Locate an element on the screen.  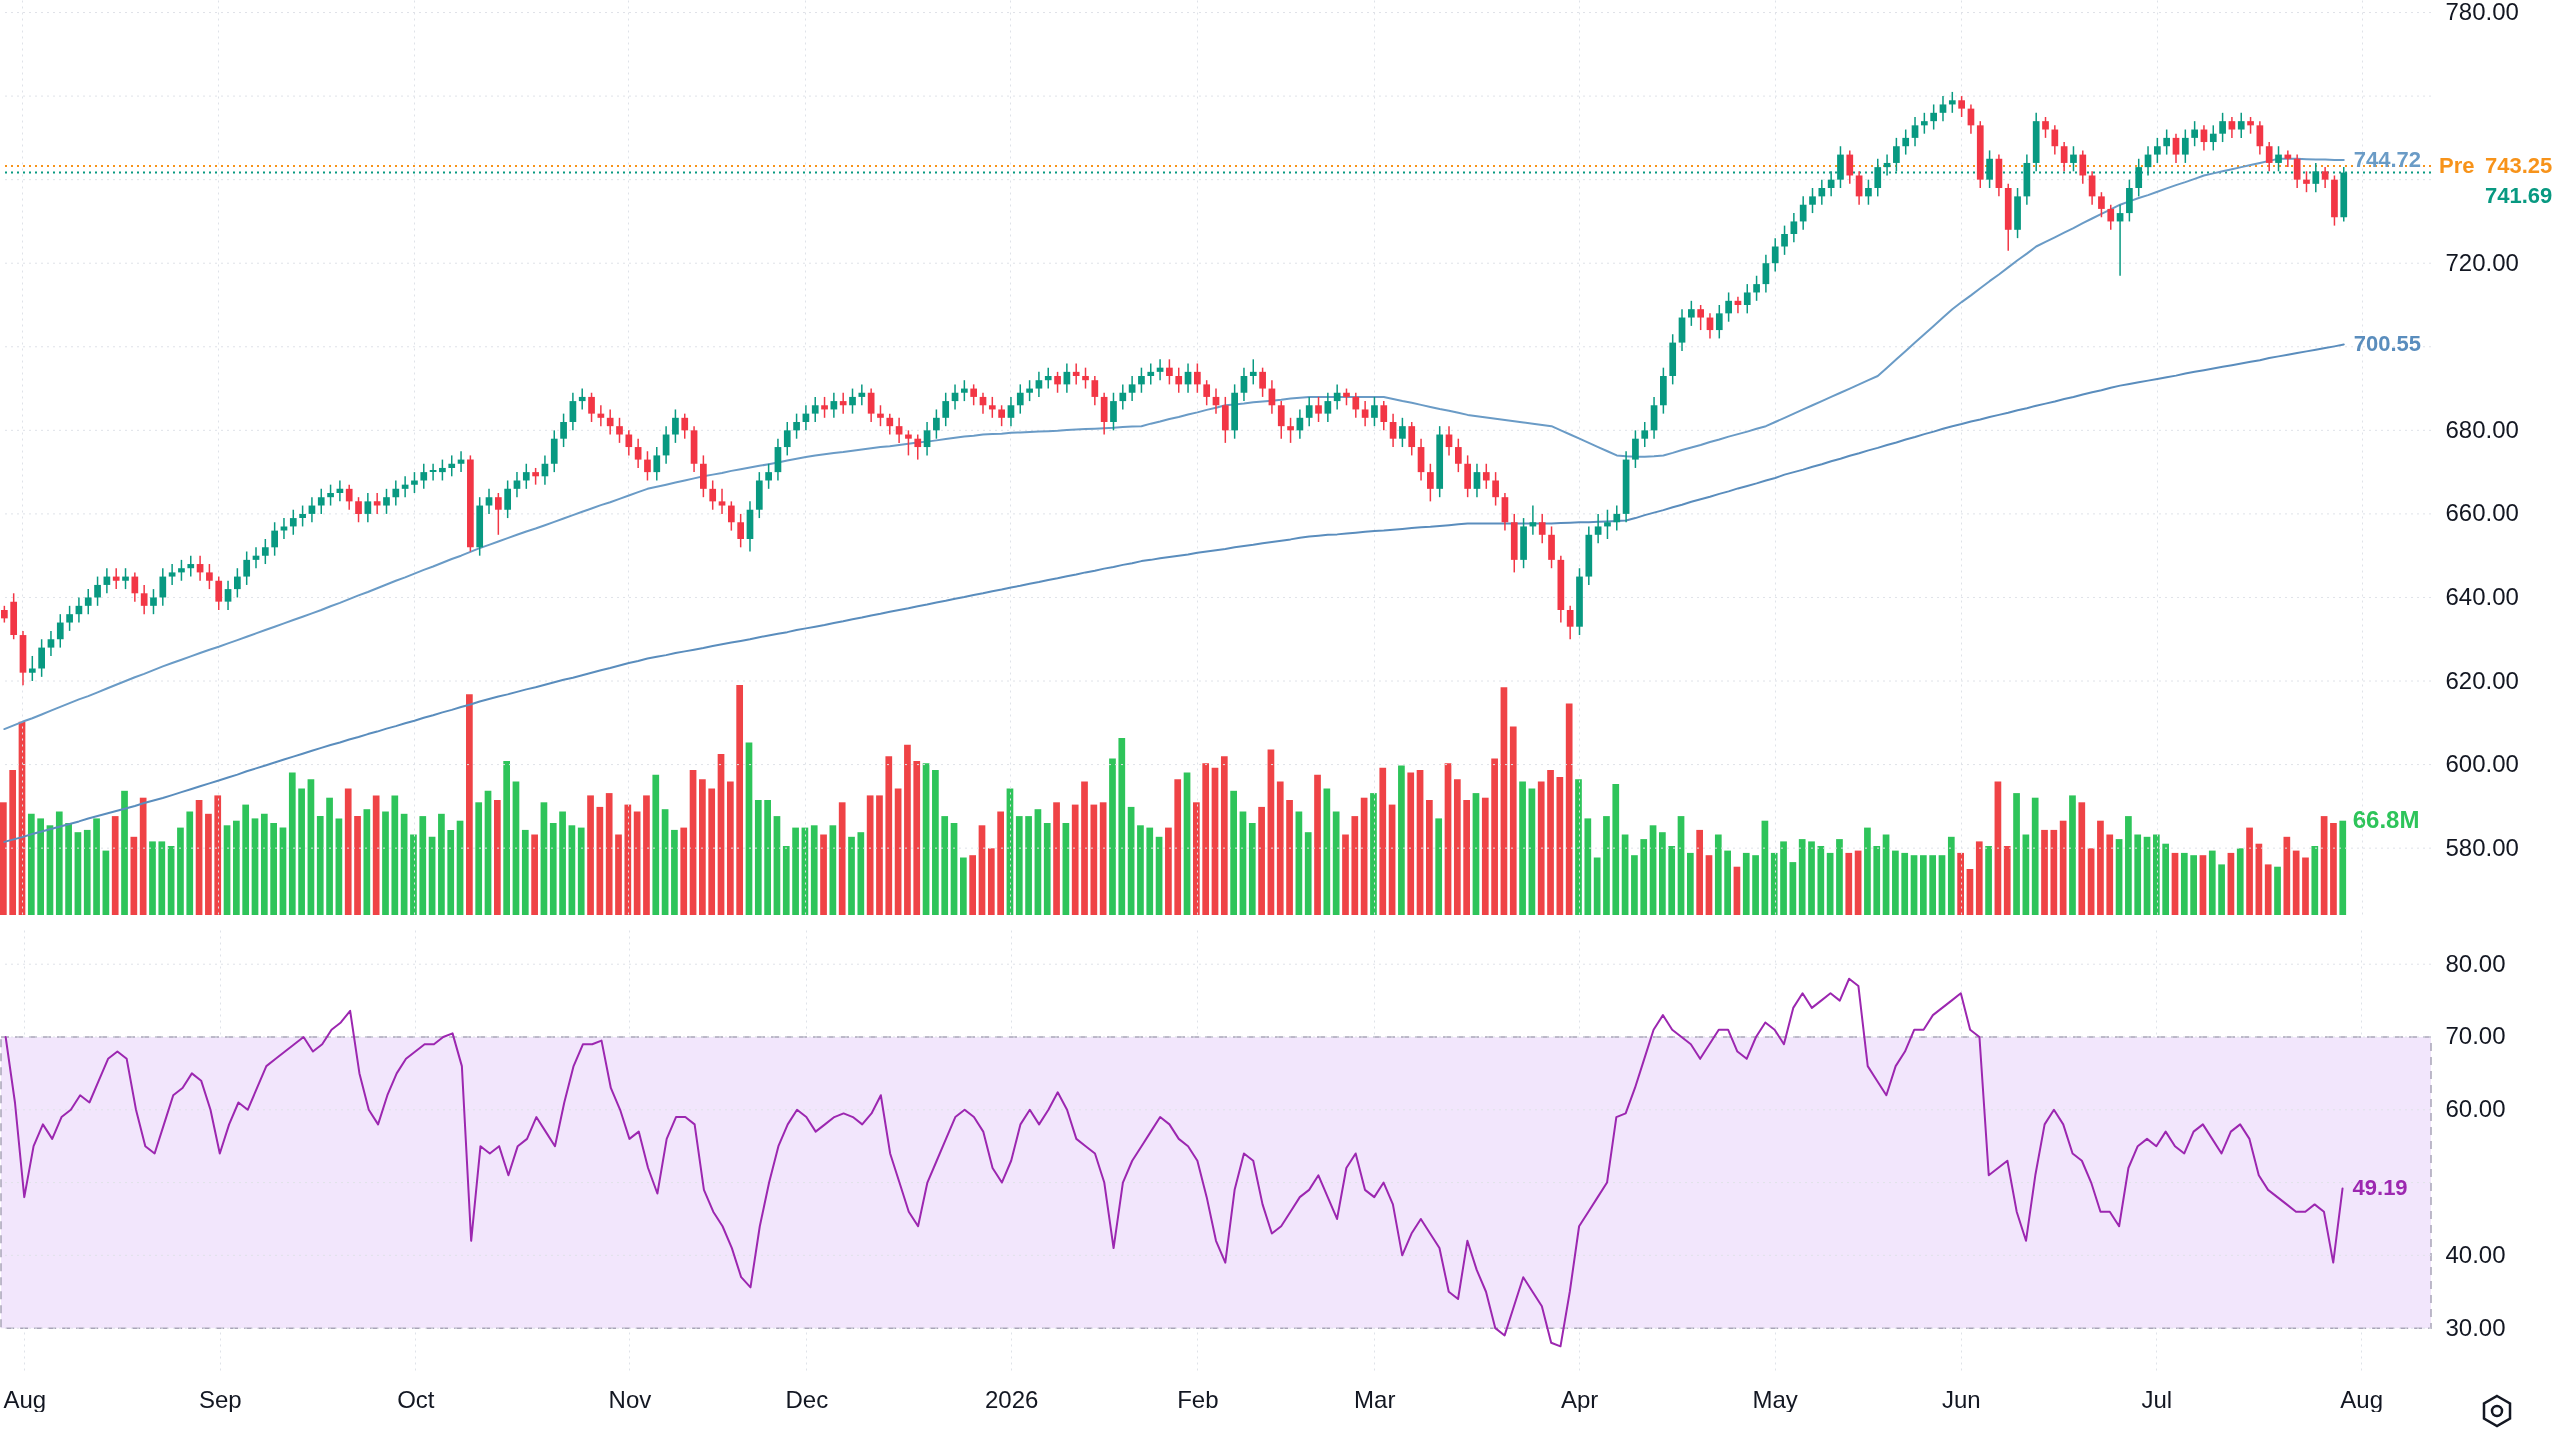
data-label: 744.72 is located at coordinates (2387, 159).